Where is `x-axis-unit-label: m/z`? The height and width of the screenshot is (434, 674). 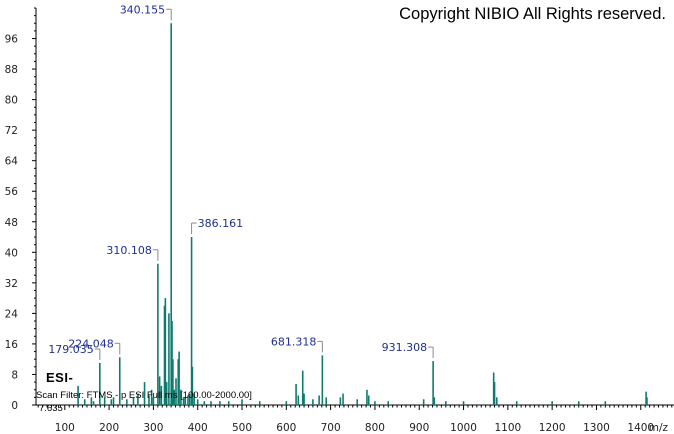
x-axis-unit-label: m/z is located at coordinates (659, 428).